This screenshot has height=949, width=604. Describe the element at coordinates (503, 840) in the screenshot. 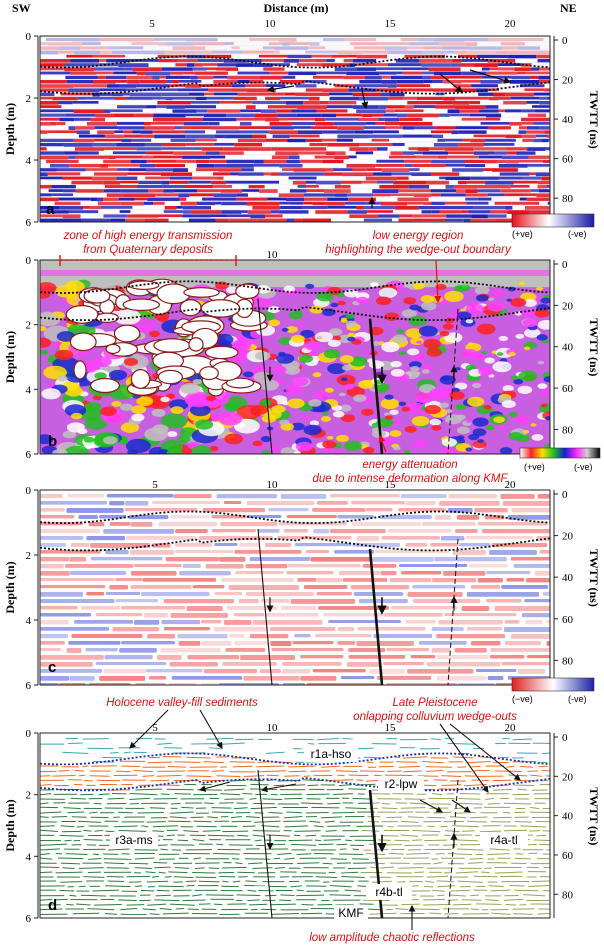

I see `unit-r4a-label: r4a-tl` at that location.